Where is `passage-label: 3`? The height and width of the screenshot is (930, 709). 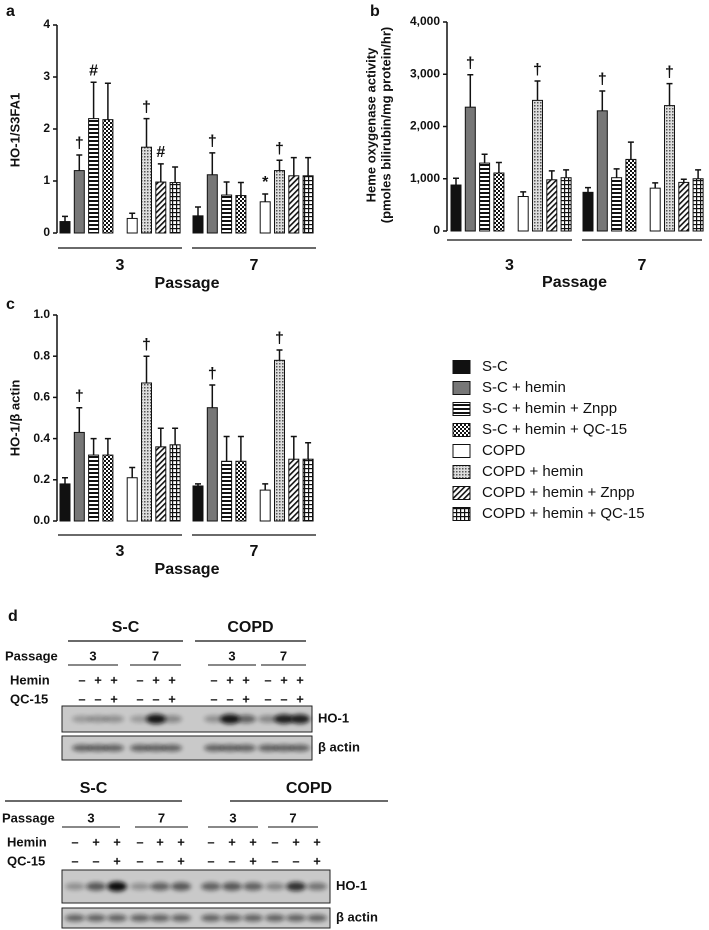 passage-label: 3 is located at coordinates (92, 655).